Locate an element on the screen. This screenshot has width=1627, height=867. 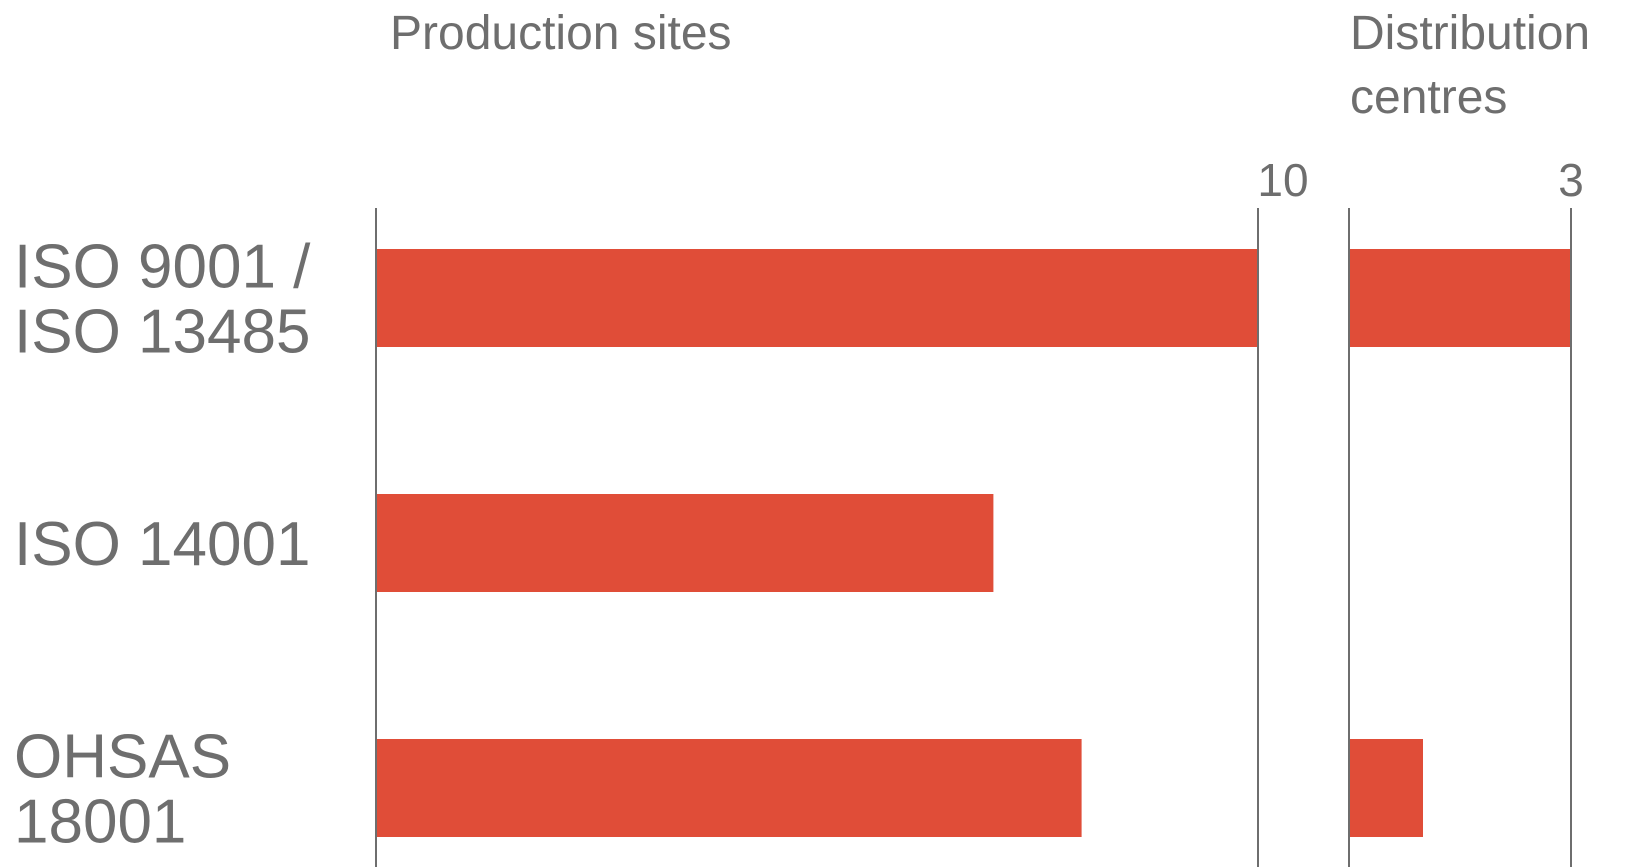
category-label-1-line-2: ISO 13485 is located at coordinates (162, 332).